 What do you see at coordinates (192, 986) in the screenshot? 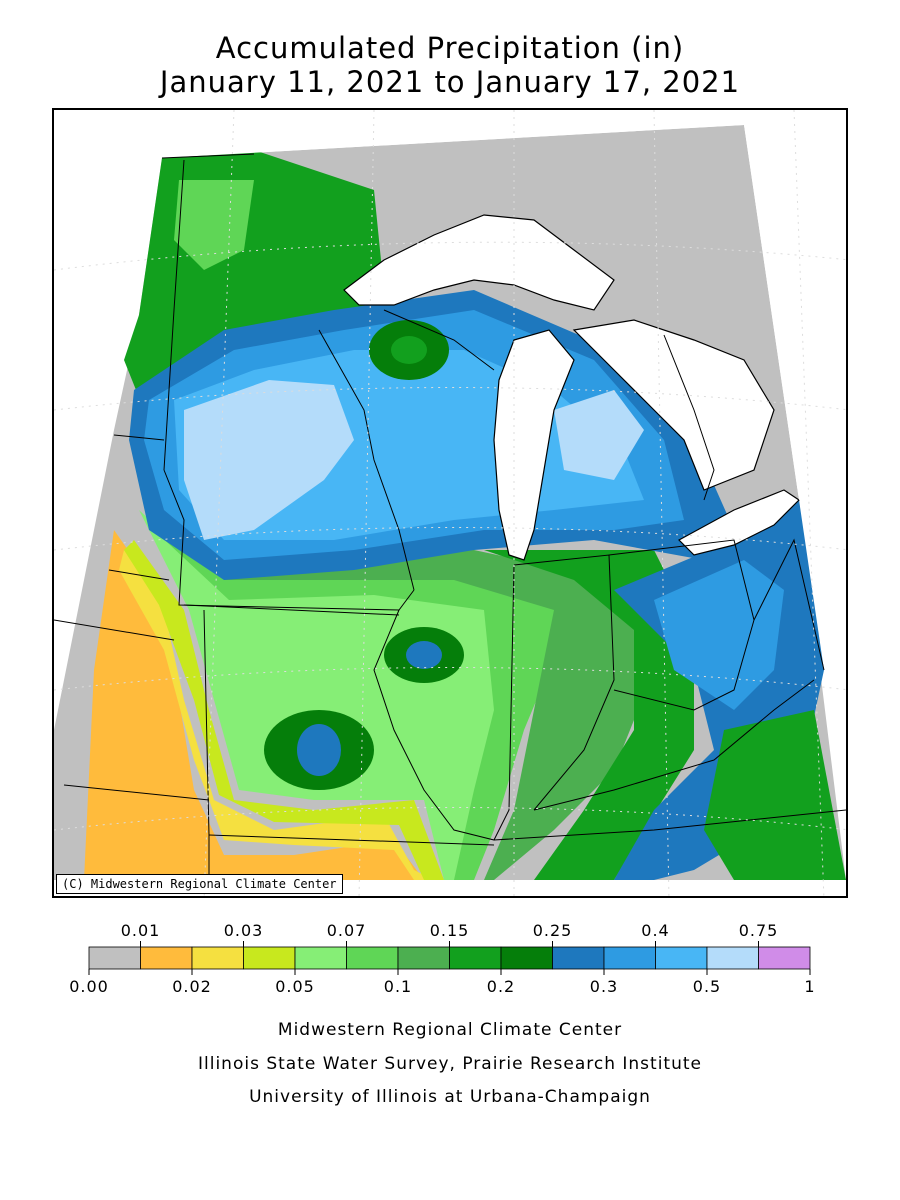
I see `legend-lower-label: 0.02` at bounding box center [192, 986].